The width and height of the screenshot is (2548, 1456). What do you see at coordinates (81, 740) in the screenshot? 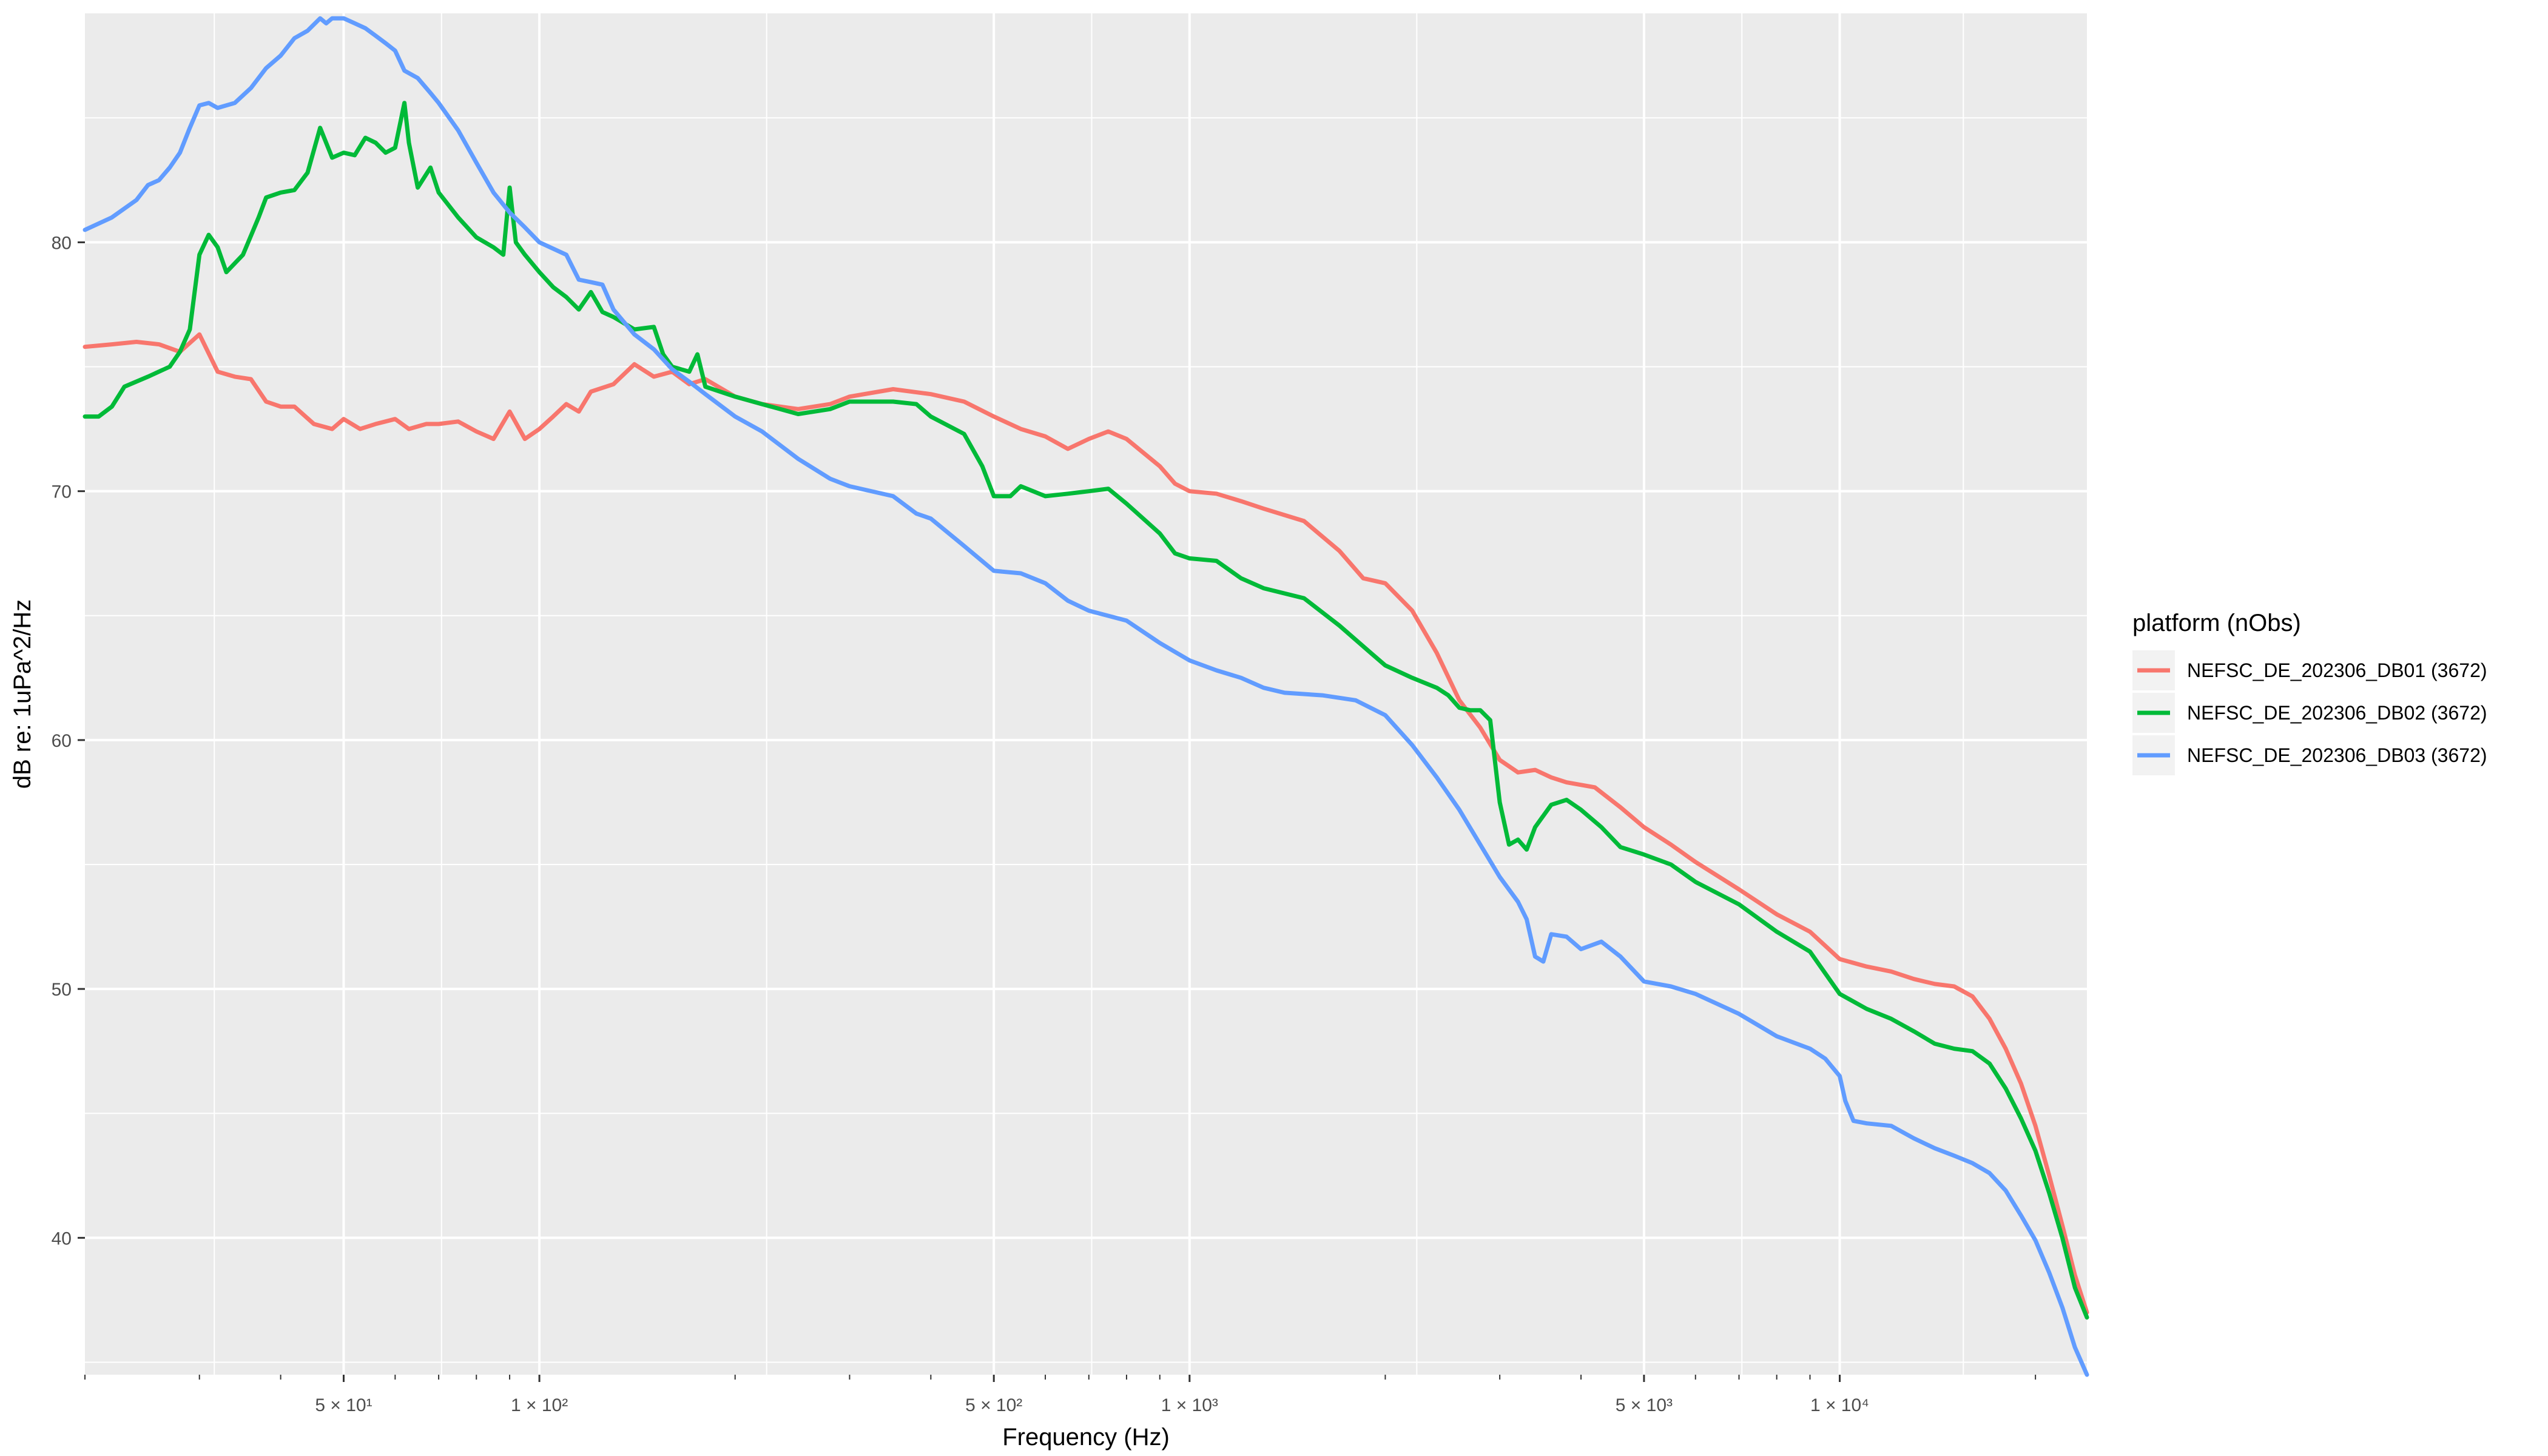
I see `y-axis-ticks` at bounding box center [81, 740].